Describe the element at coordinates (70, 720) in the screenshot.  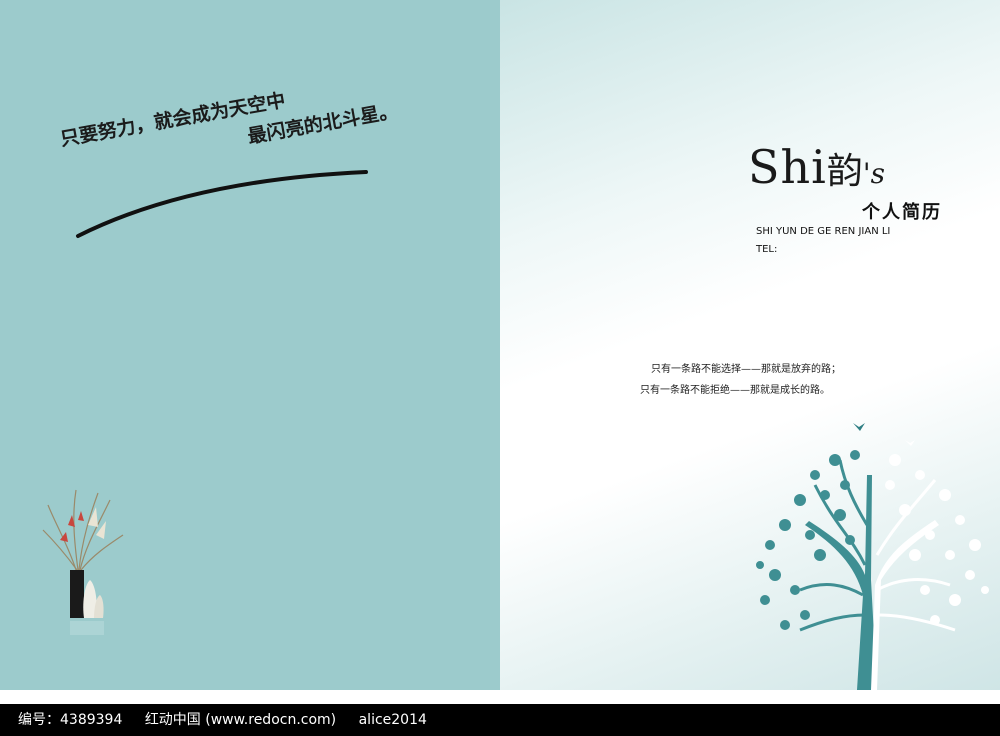
I see `footer-id: 编号：4389394` at that location.